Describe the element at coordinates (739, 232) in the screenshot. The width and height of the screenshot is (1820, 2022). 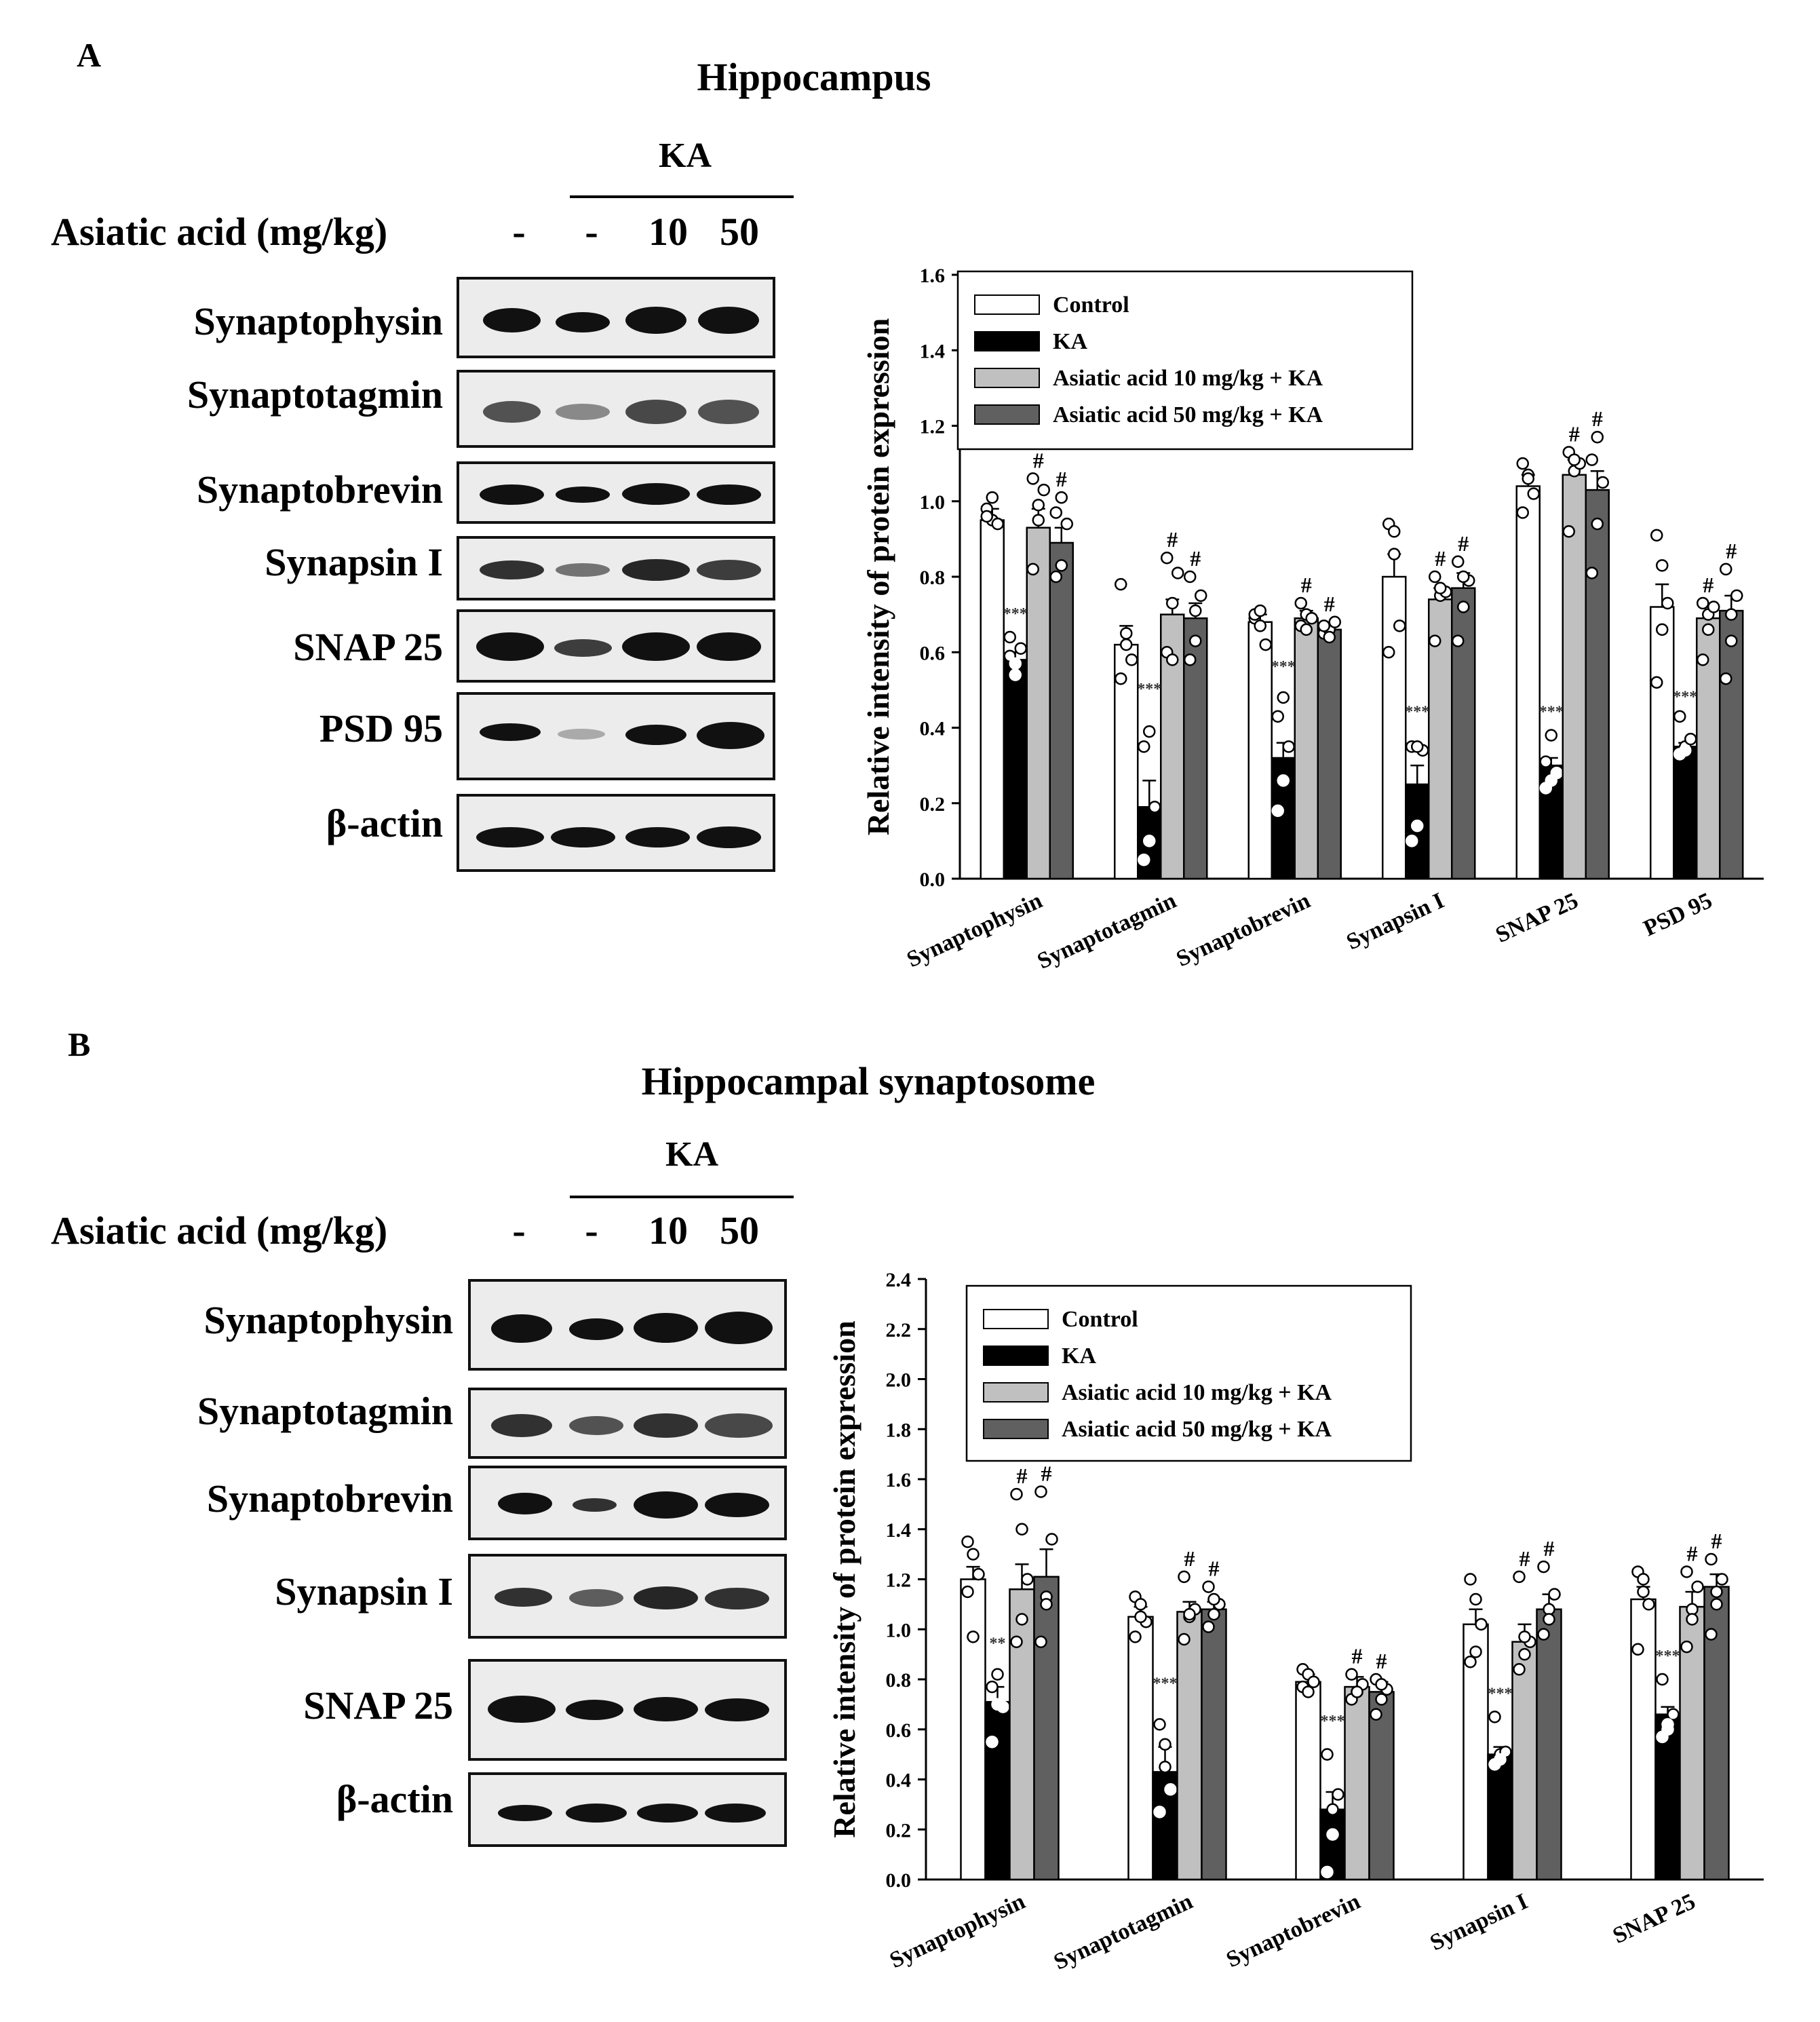
I see `panel-a-lane-4: 50` at that location.